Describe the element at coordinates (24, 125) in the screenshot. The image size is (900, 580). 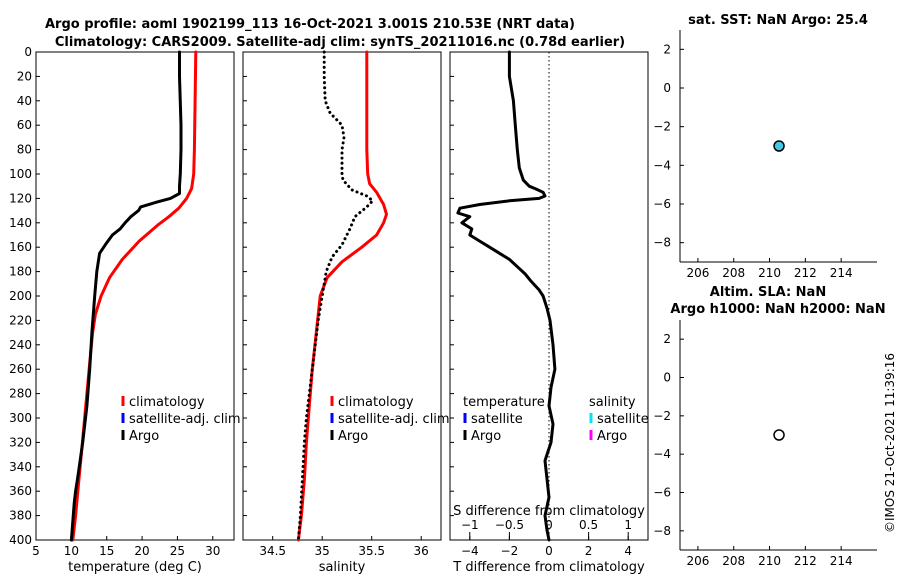
I see `temperature-ytick-label: 60` at that location.